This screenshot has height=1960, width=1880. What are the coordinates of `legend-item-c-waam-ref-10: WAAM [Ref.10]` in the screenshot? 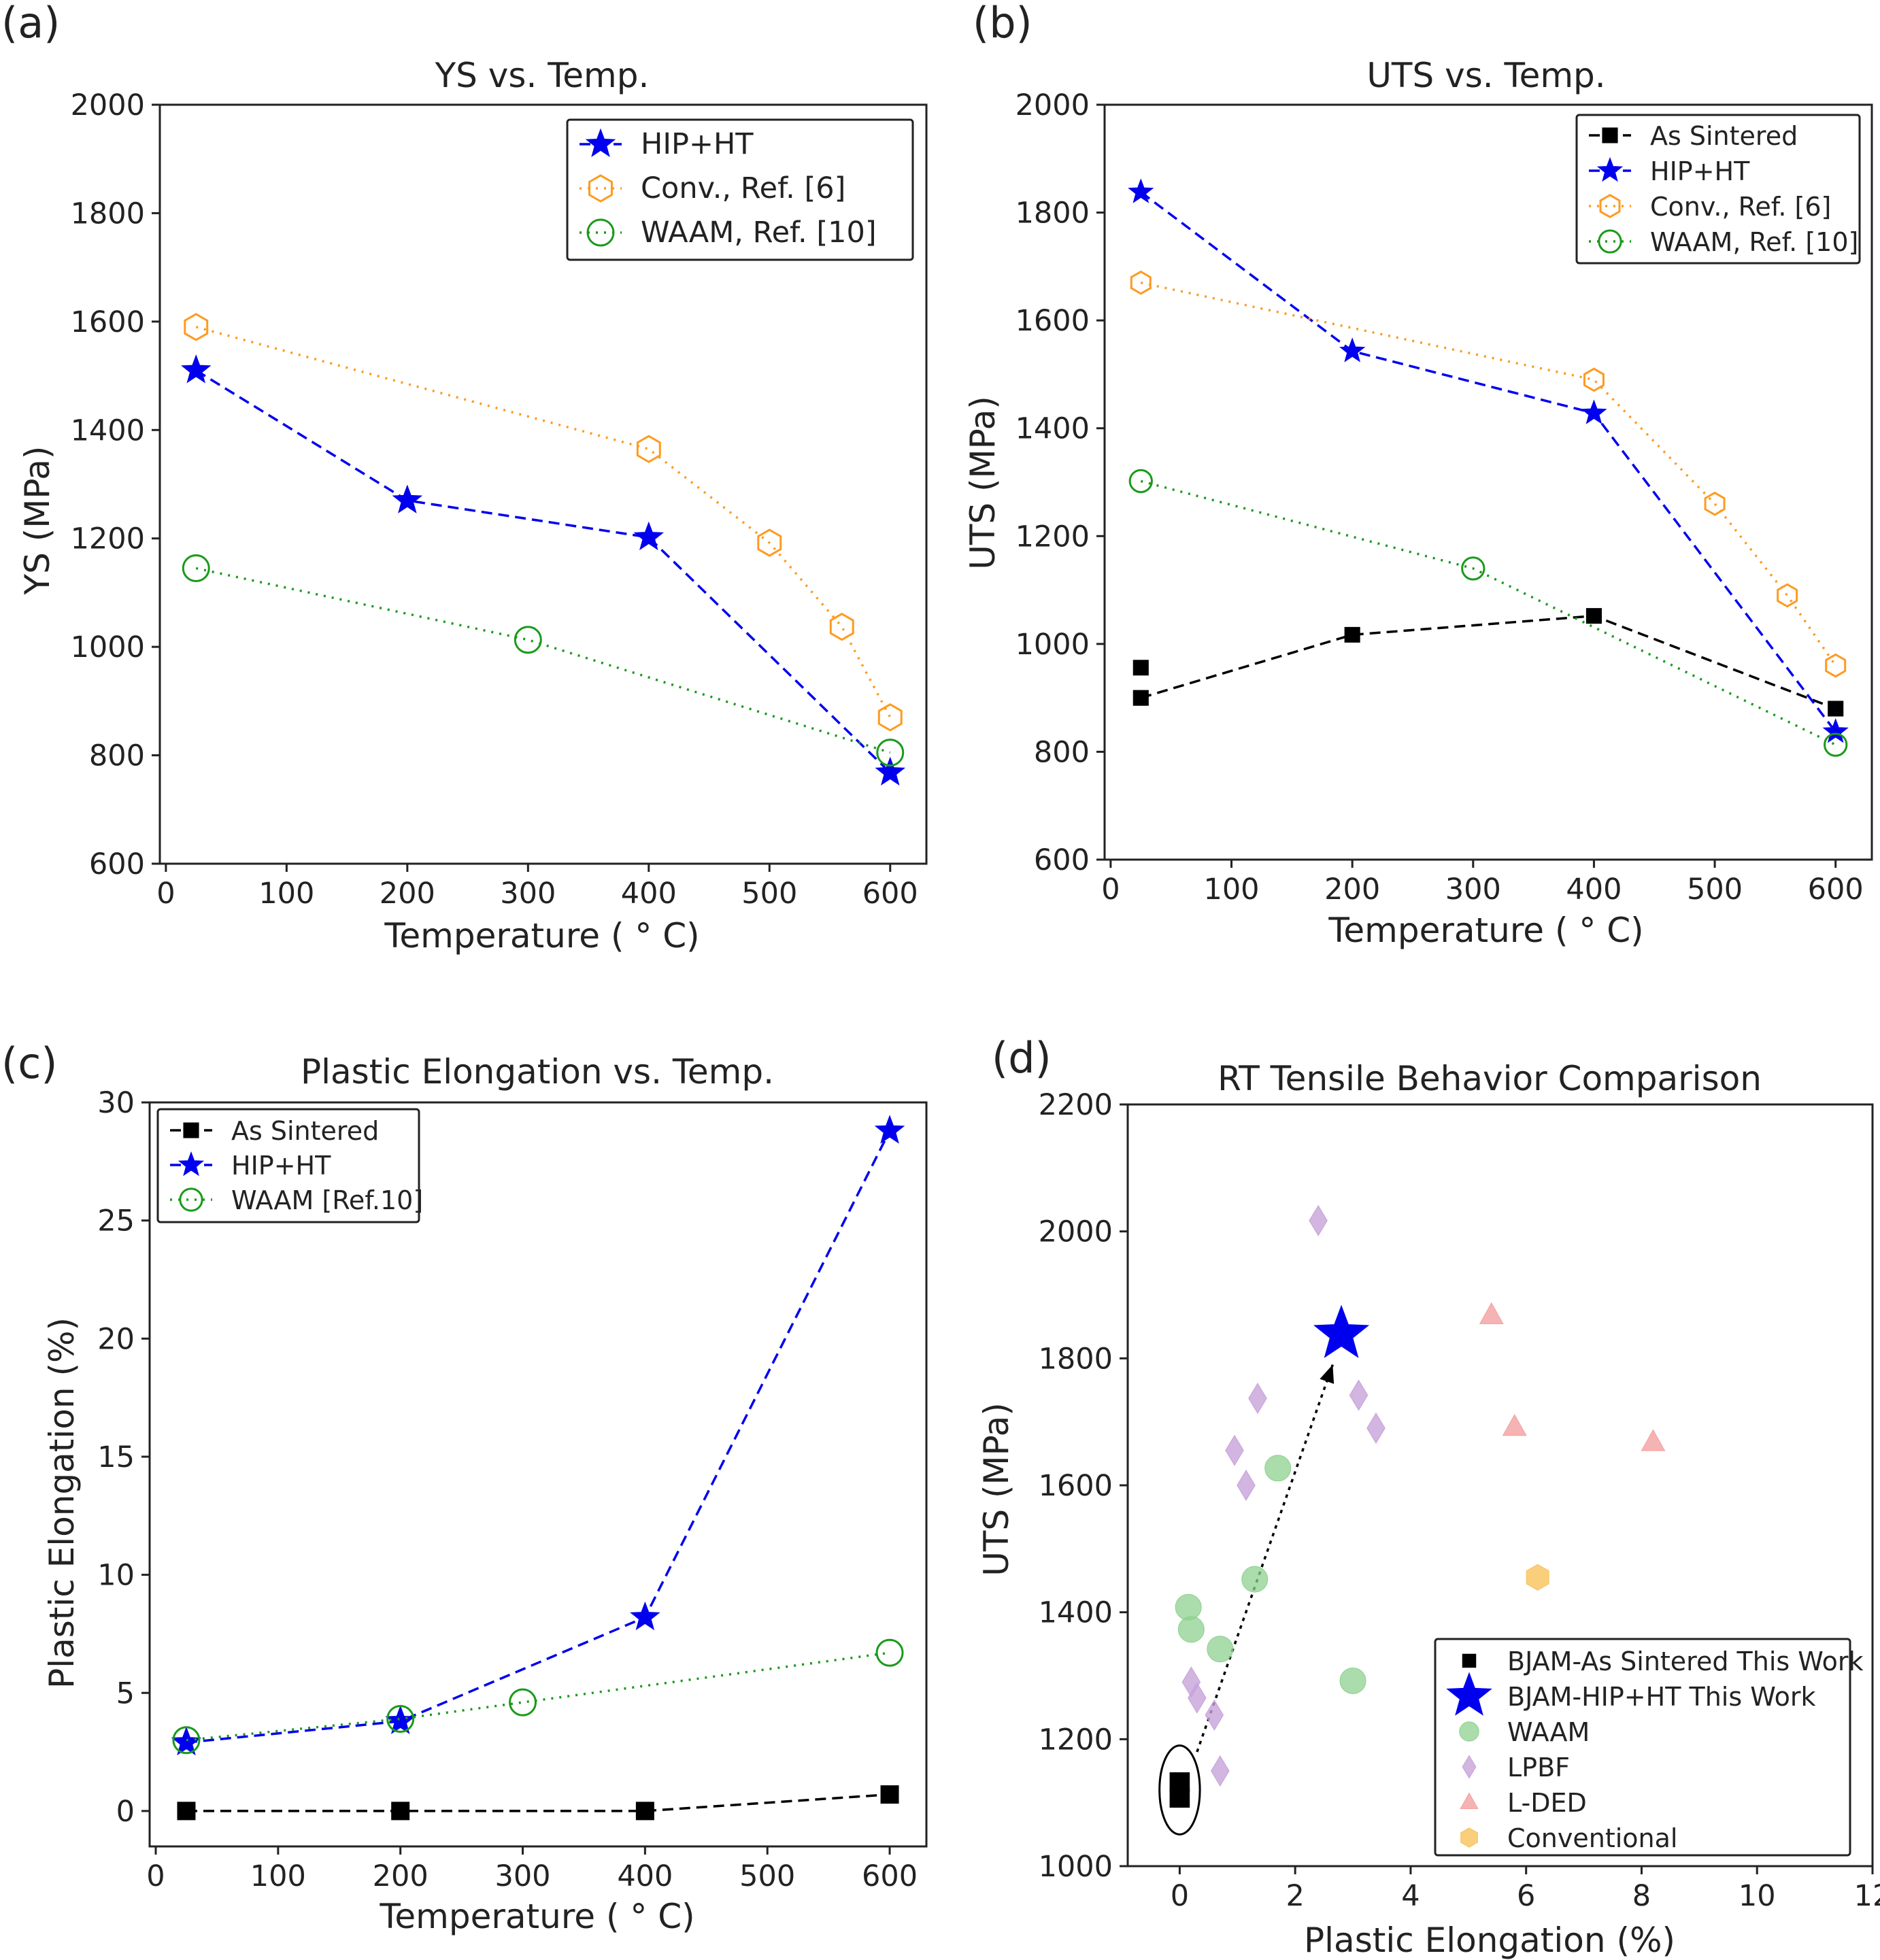 It's located at (296, 1200).